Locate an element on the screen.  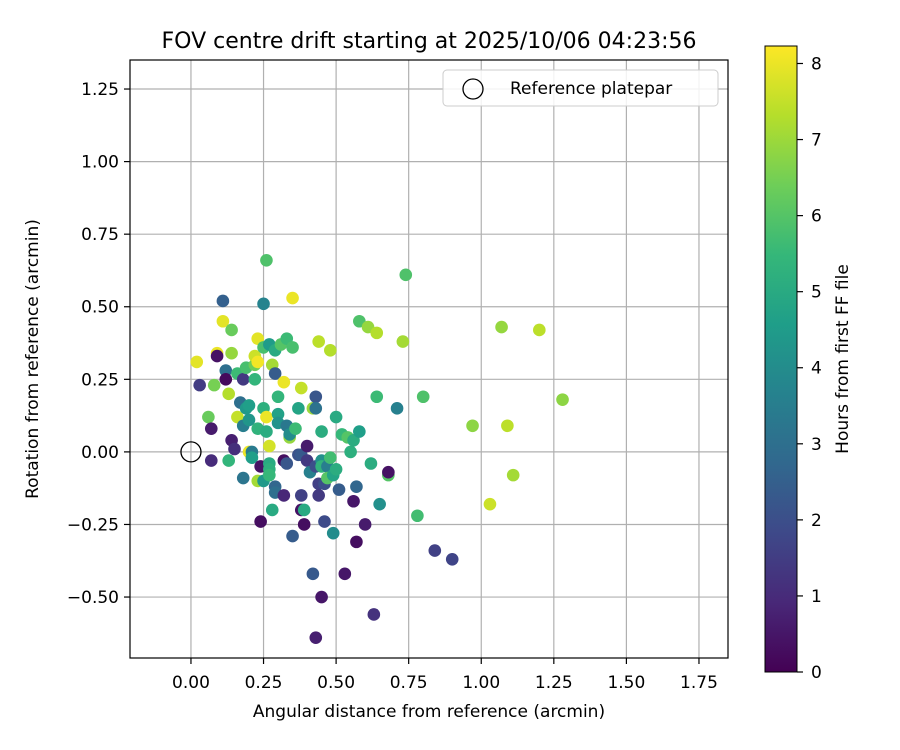
colorbar: 0 1 2 3 4 5 6 7 8 Hours from first FF file is located at coordinates (808, 364).